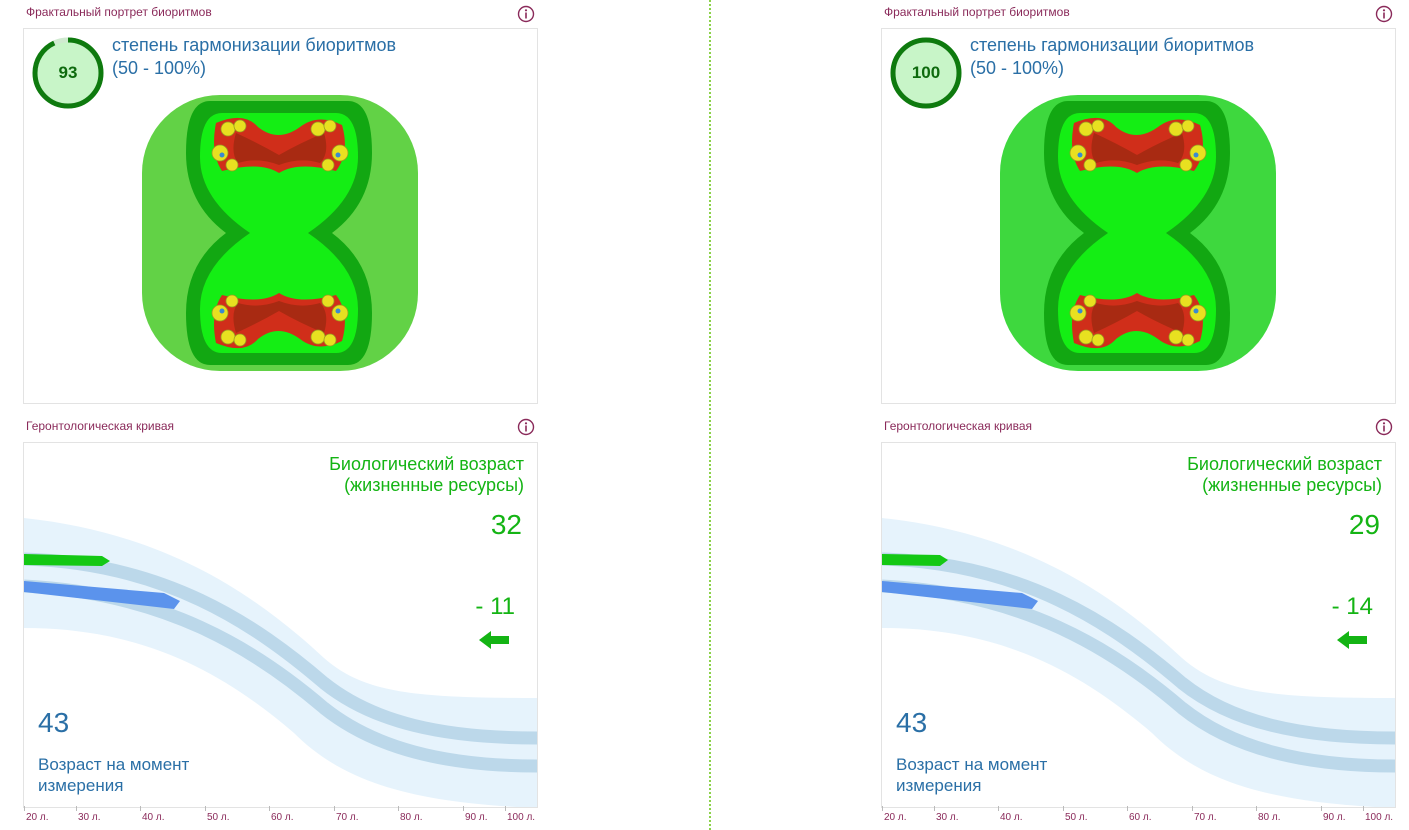  I want to click on age-difference-value: - 11, so click(495, 606).